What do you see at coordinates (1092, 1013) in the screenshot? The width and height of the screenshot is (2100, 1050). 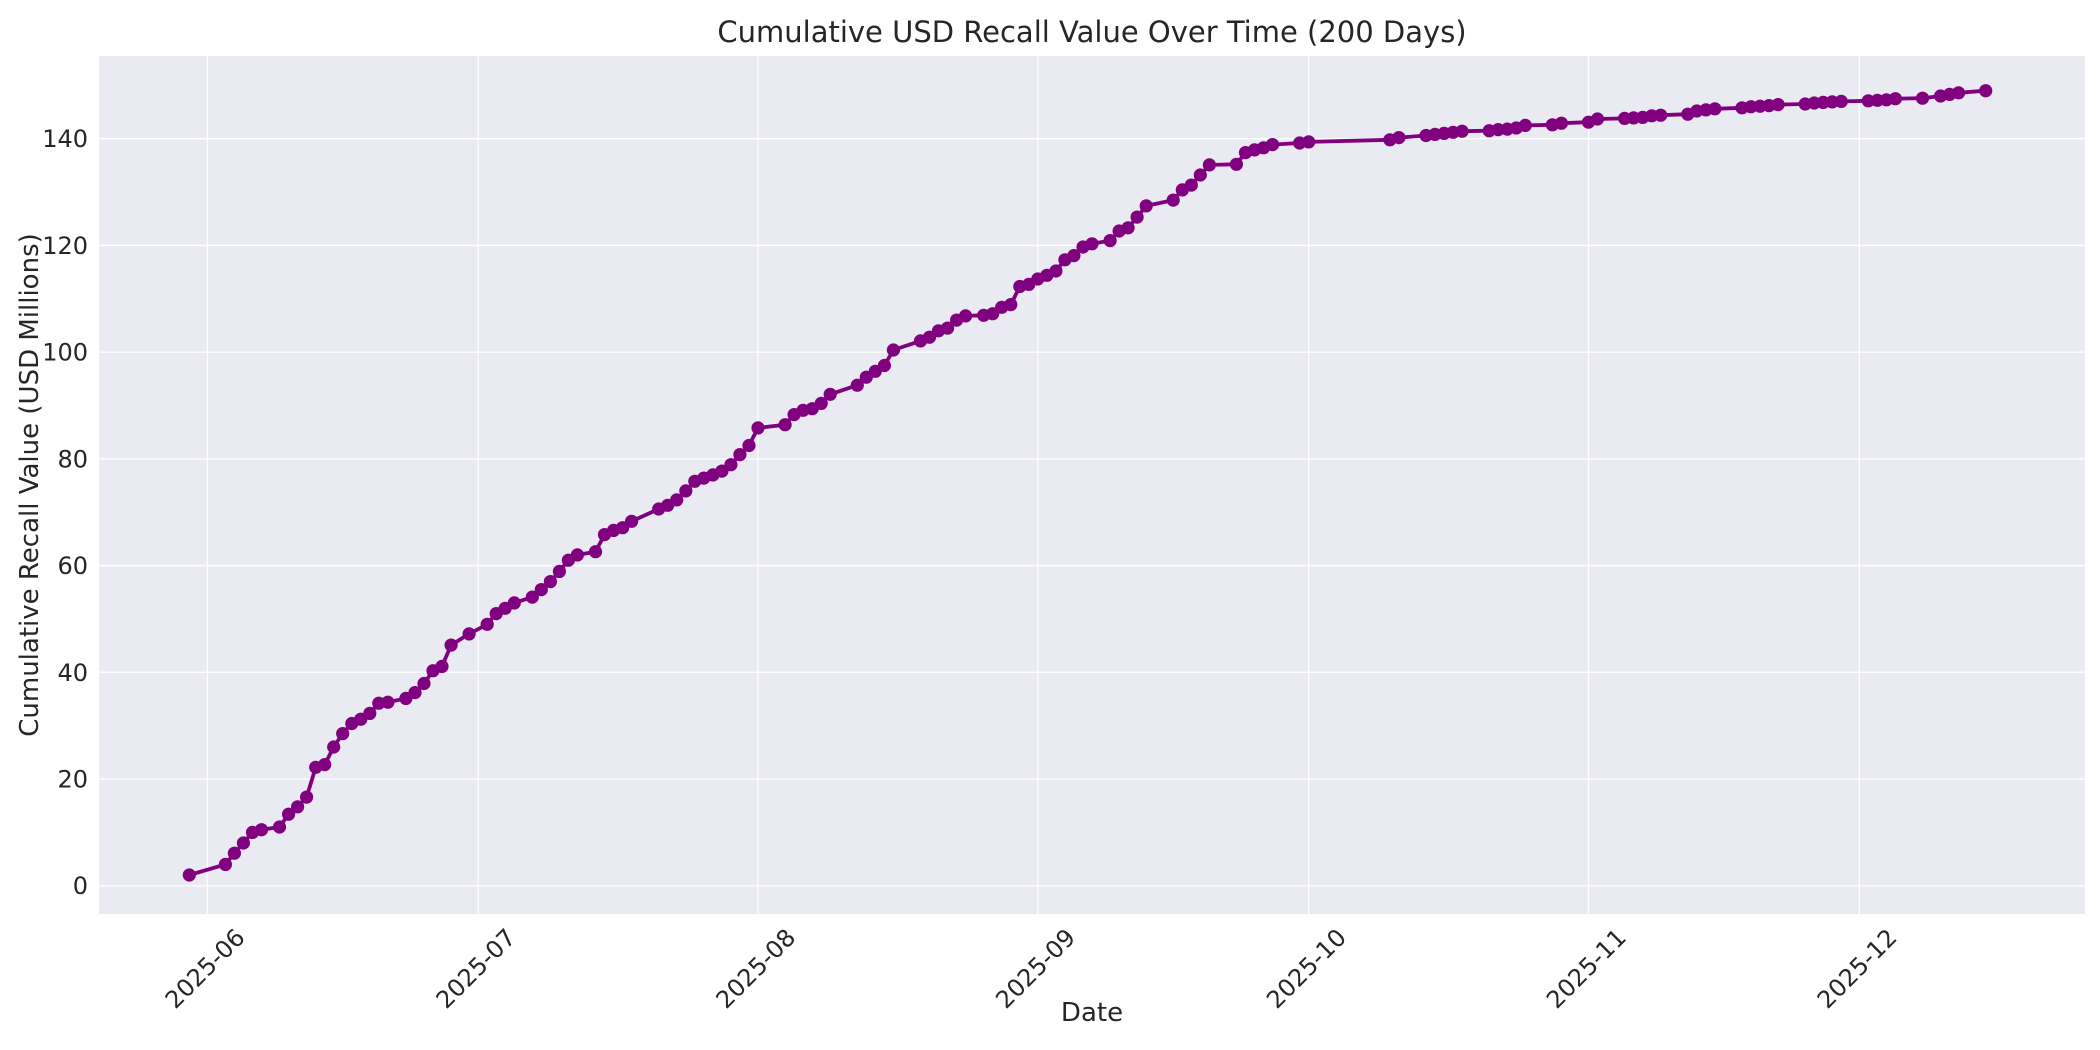 I see `x-axis-label: Date` at bounding box center [1092, 1013].